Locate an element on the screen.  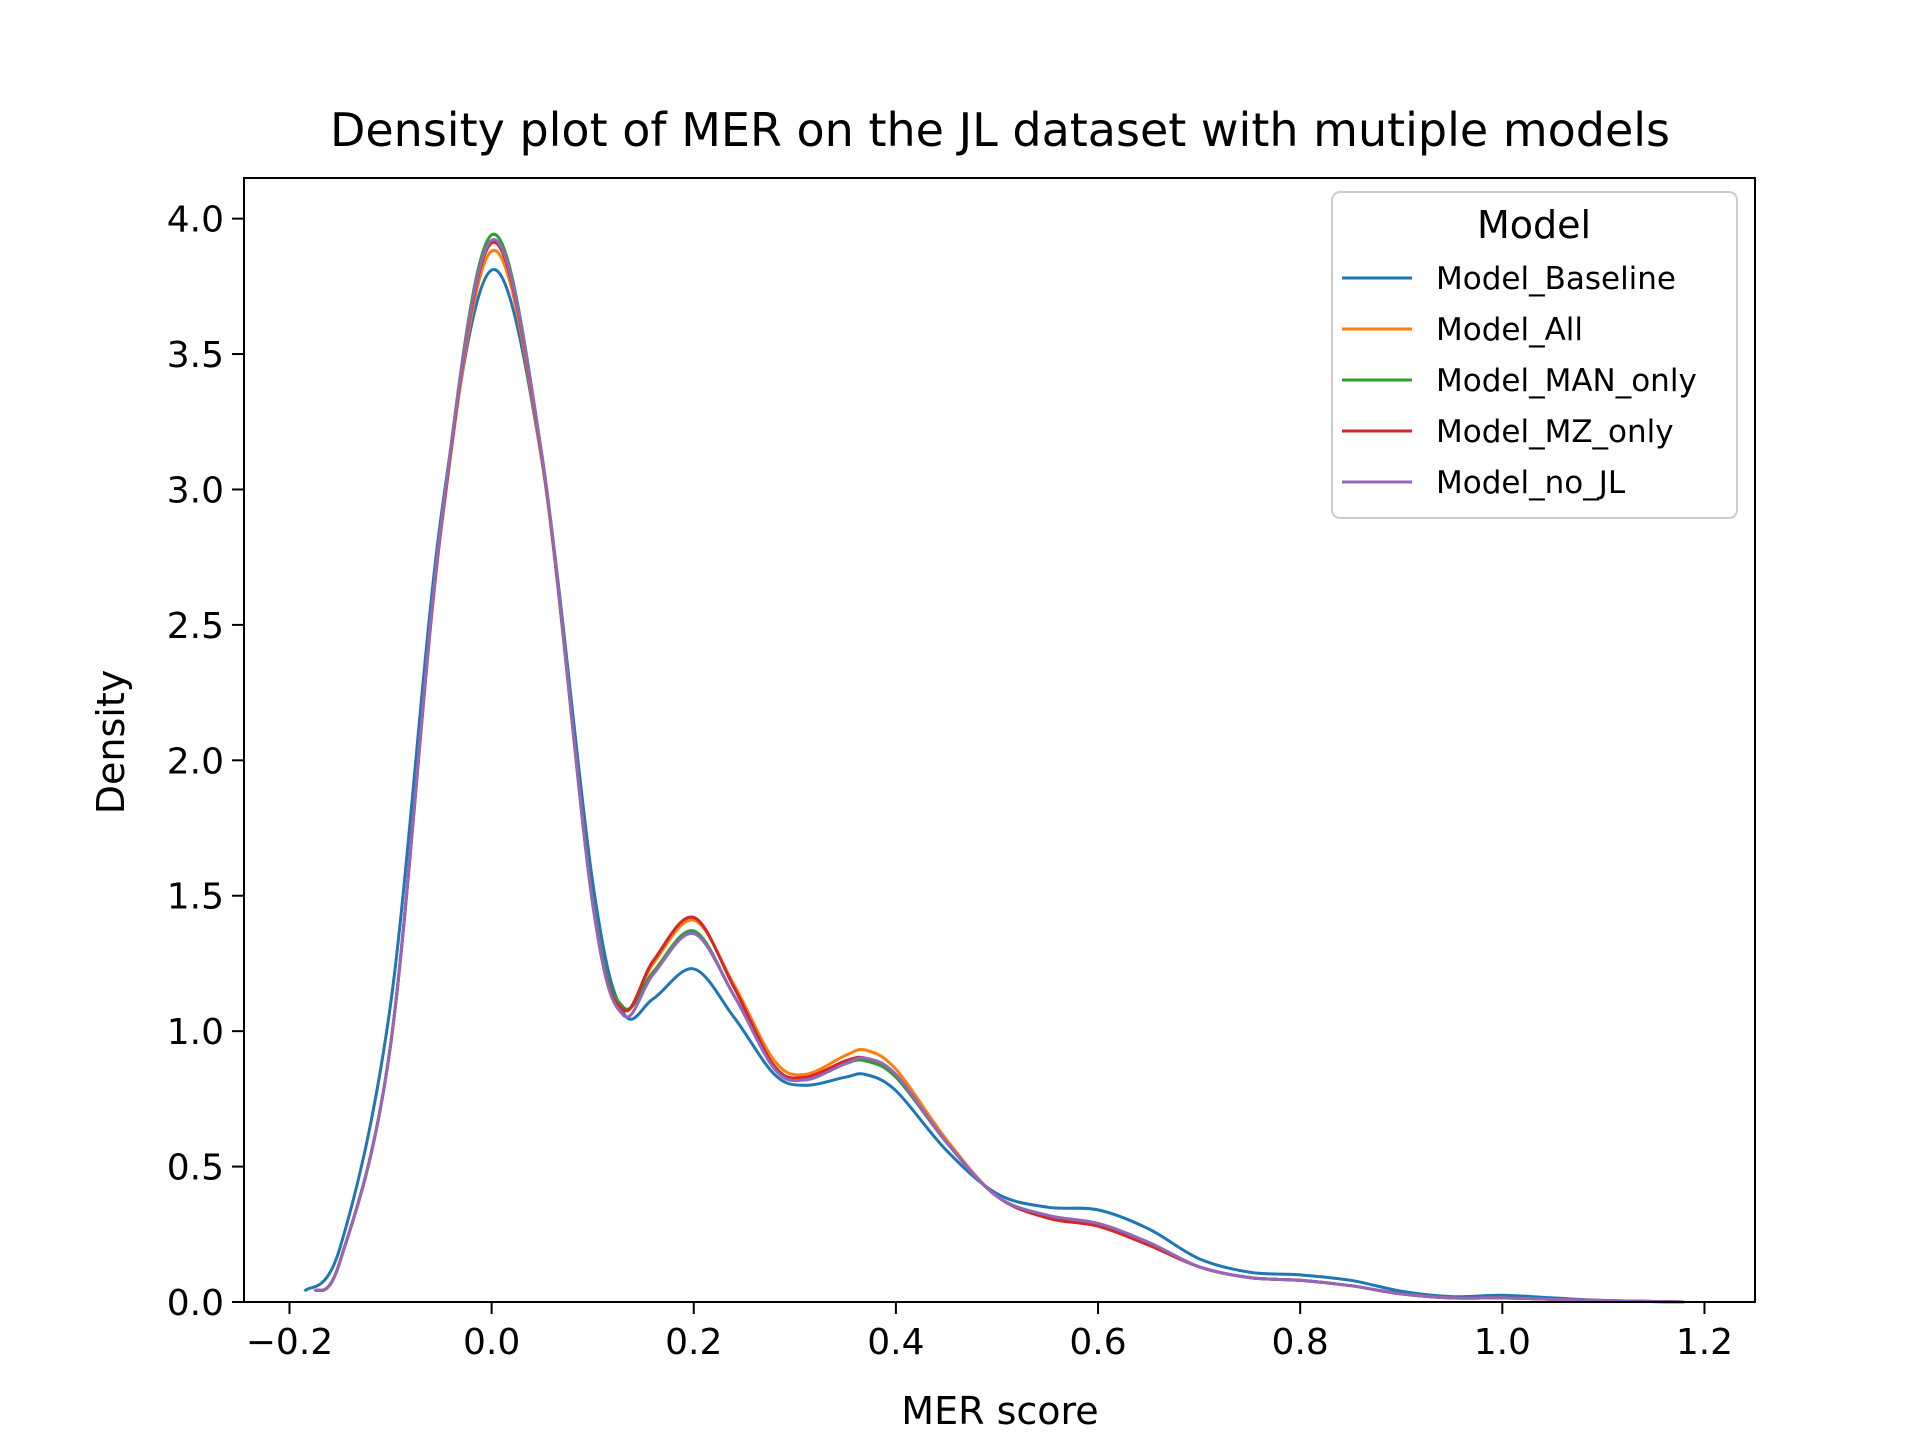
x-tick-label: 1.2 is located at coordinates (1704, 1342).